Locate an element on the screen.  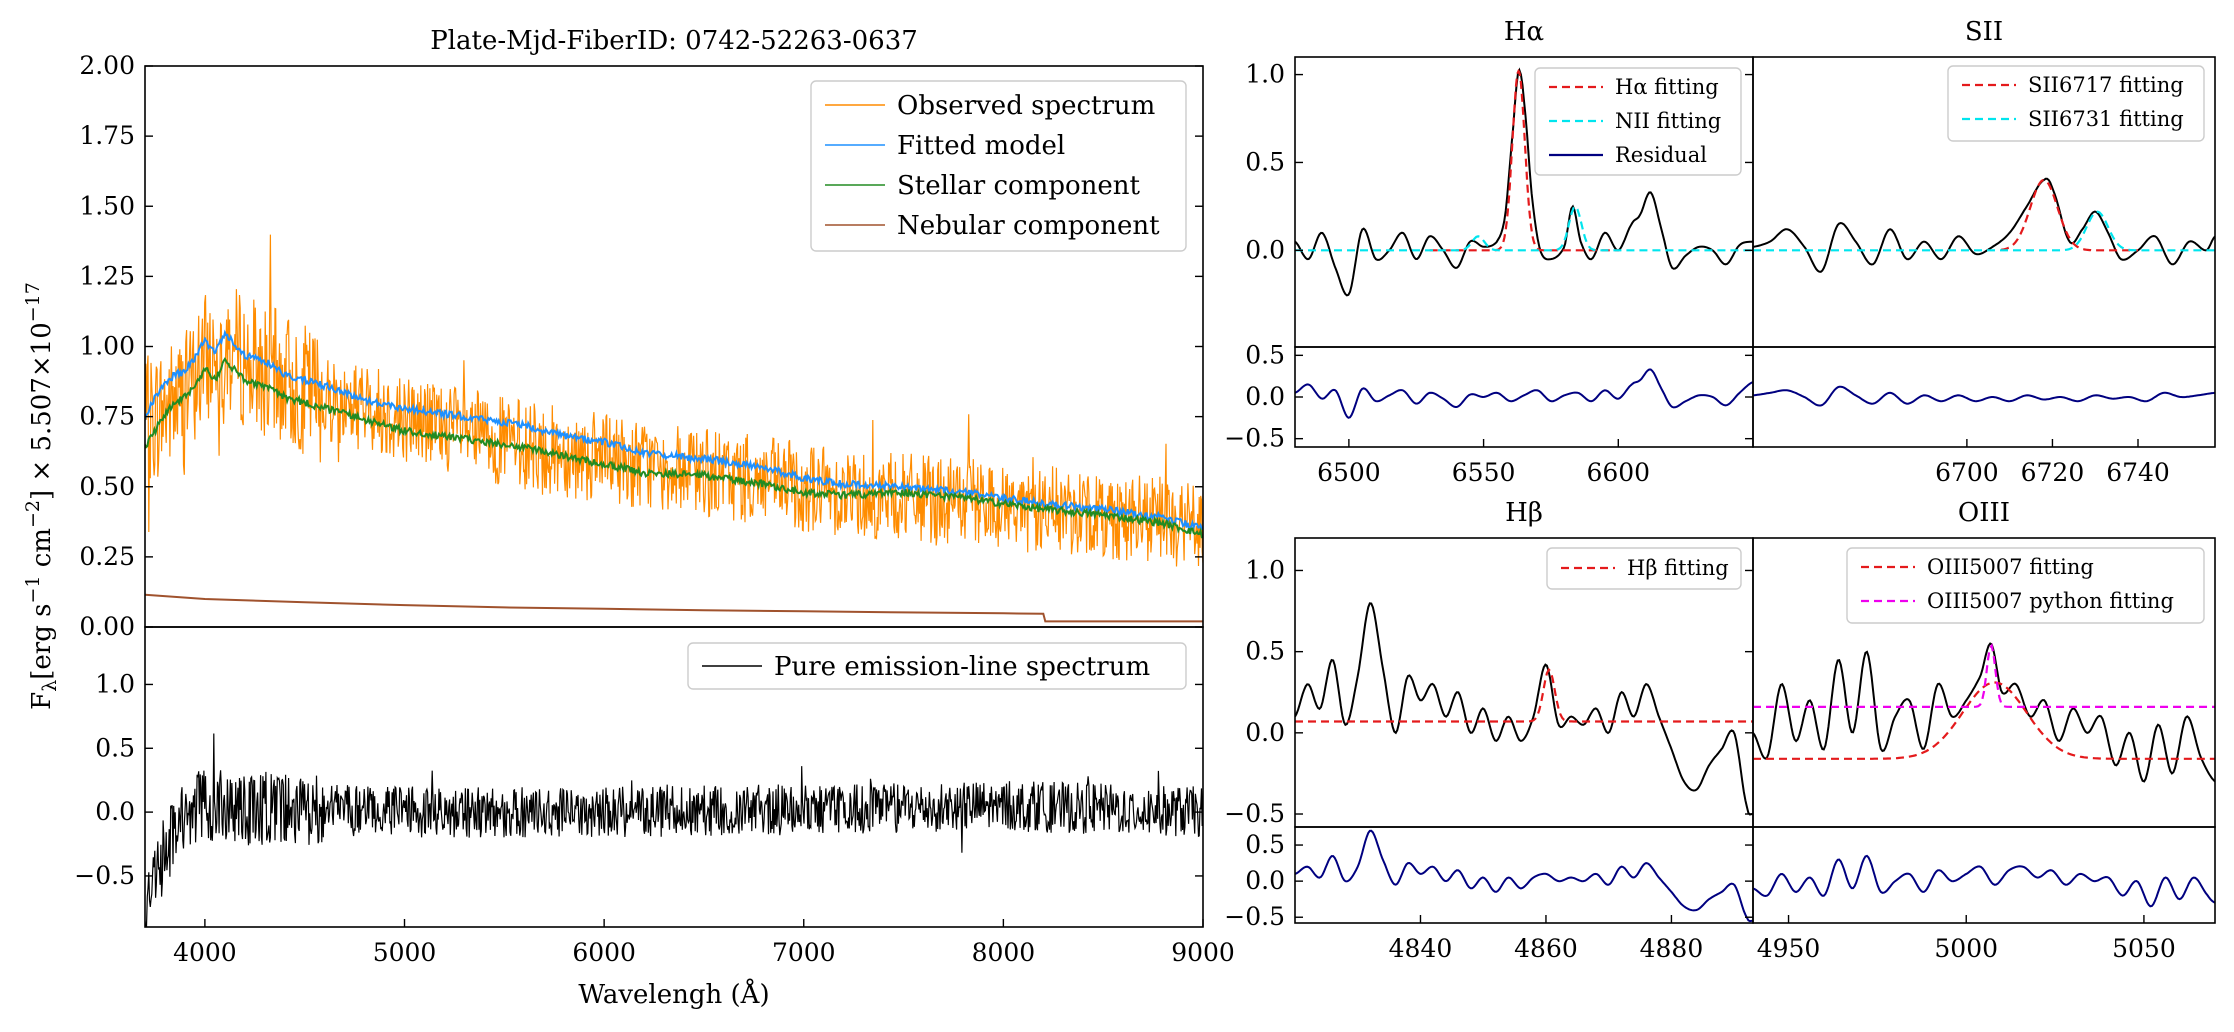
full-ytick-label: 1.50 is located at coordinates (107, 205).